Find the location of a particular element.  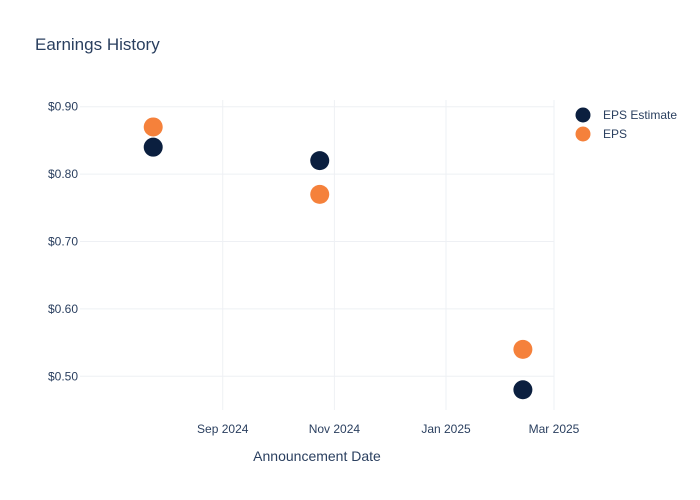

x-tick-label: Jan 2025 is located at coordinates (446, 429).